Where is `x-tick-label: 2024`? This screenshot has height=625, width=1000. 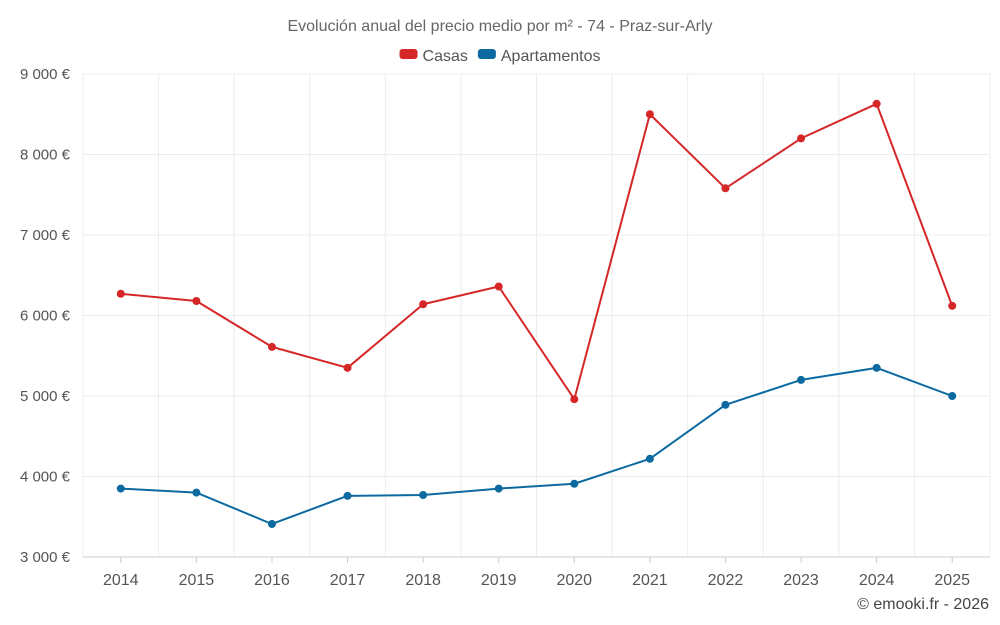 x-tick-label: 2024 is located at coordinates (877, 580).